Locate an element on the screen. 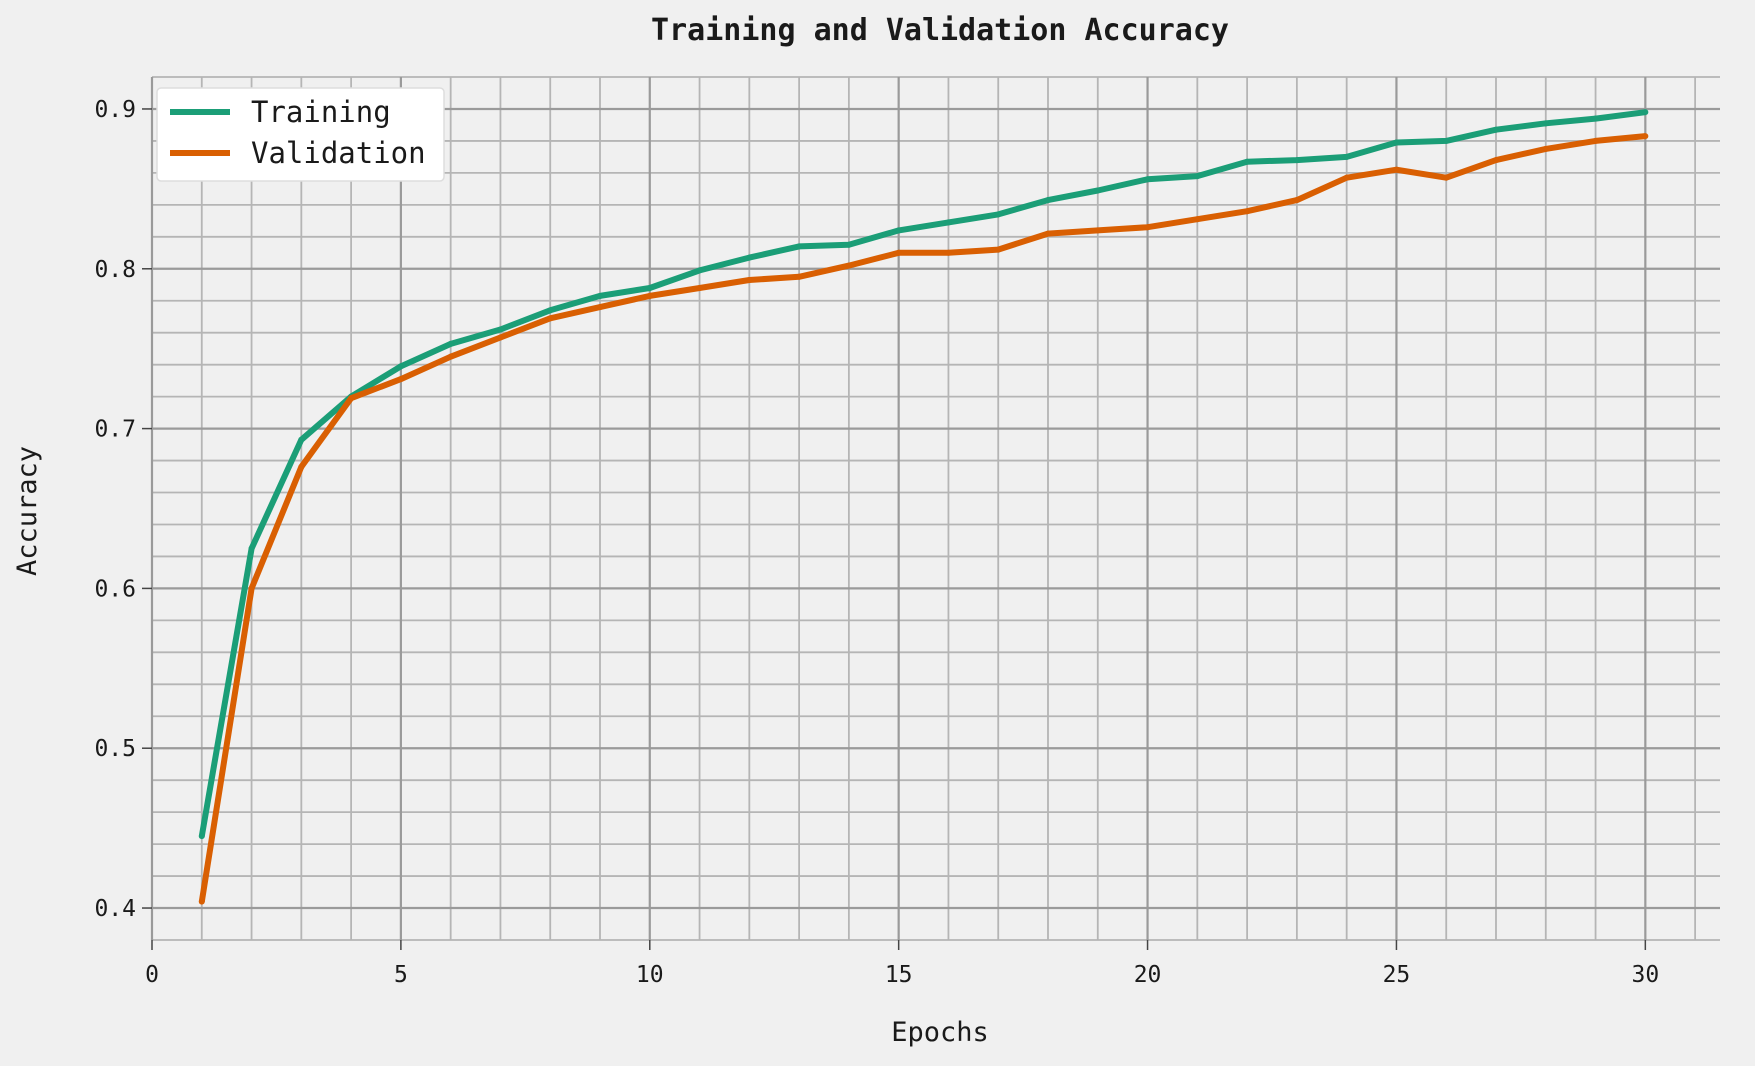 This screenshot has height=1070, width=1755. x-tick-label: 5 is located at coordinates (401, 975).